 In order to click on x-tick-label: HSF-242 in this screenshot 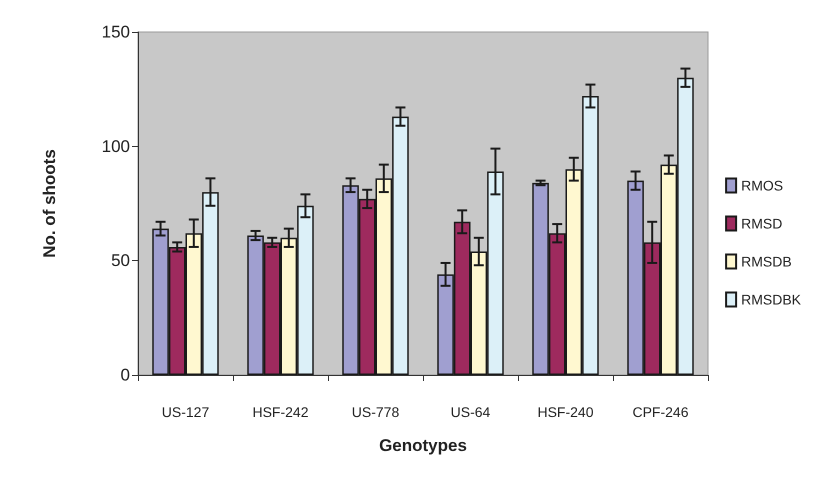, I will do `click(280, 412)`.